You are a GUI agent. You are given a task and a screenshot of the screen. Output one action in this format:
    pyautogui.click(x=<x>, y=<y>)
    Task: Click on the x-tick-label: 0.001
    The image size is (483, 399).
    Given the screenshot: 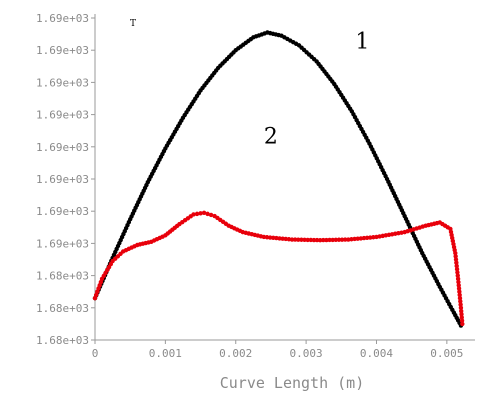 What is the action you would take?
    pyautogui.click(x=165, y=353)
    